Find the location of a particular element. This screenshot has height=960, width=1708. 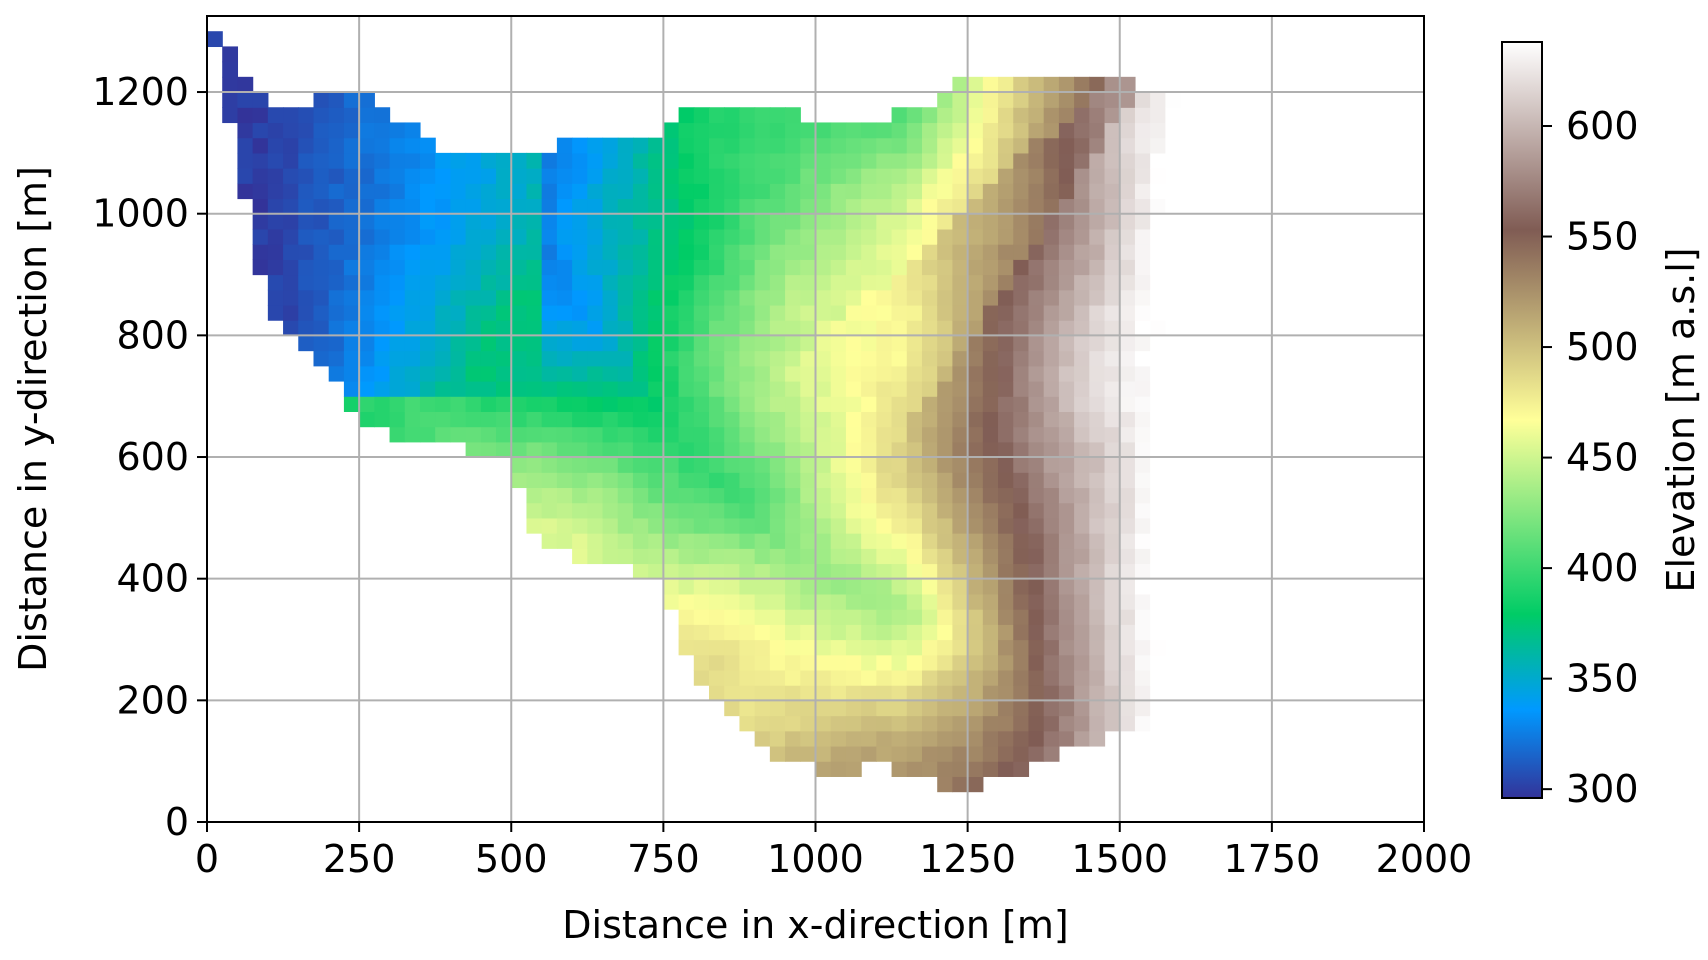

colorbar is located at coordinates (1522, 420).